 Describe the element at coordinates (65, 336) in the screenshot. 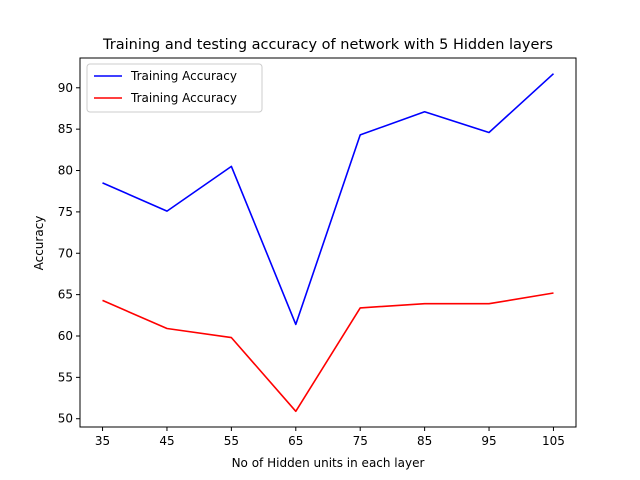

I see `y-tick-label: 60` at that location.